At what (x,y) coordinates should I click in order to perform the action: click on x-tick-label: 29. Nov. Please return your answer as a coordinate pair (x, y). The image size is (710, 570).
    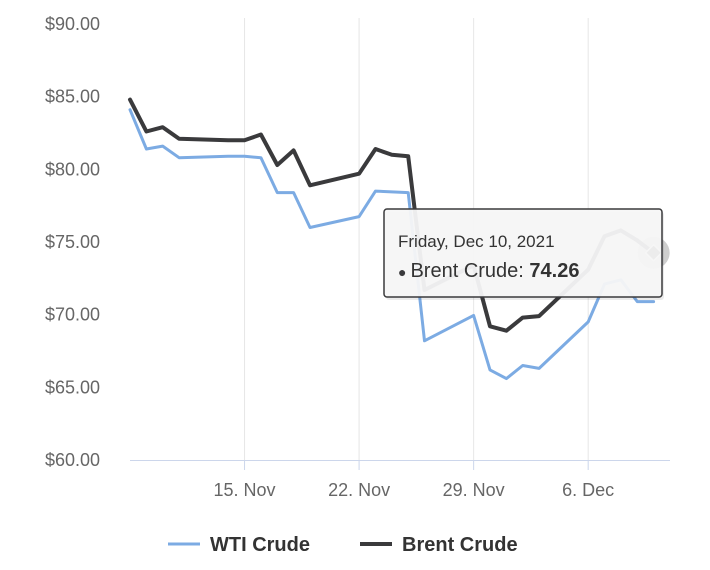
    Looking at the image, I should click on (474, 490).